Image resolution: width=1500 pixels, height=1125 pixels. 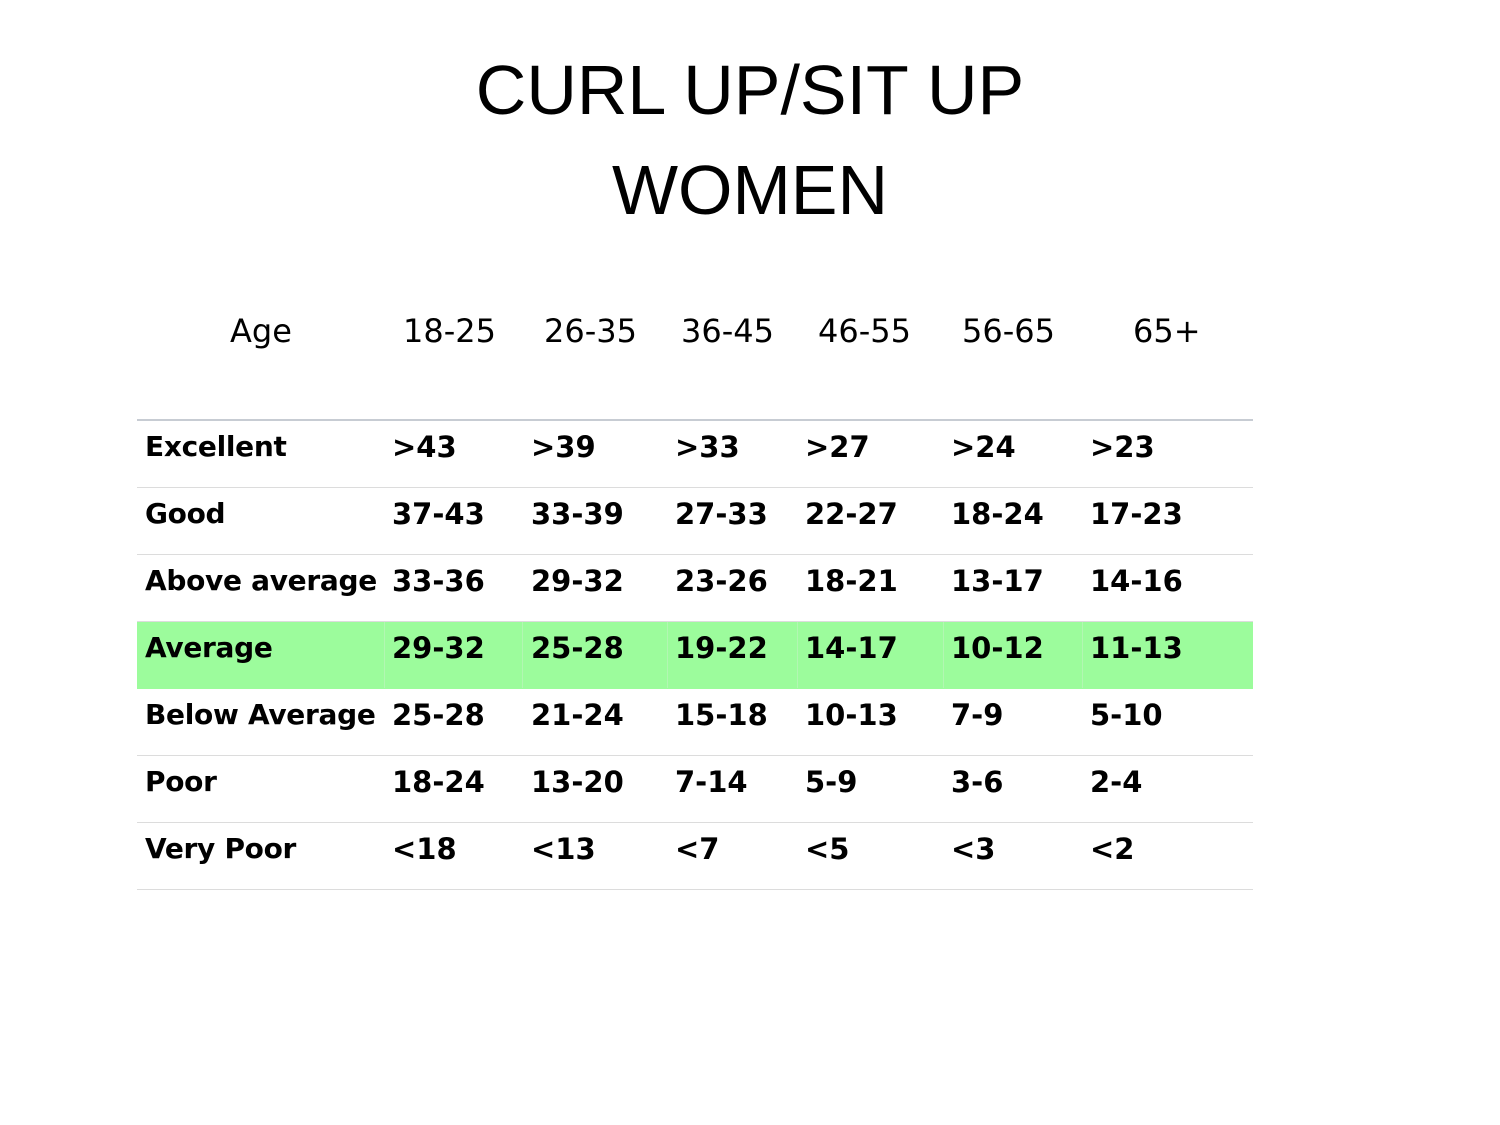 What do you see at coordinates (851, 514) in the screenshot?
I see `table-cell: 22-27` at bounding box center [851, 514].